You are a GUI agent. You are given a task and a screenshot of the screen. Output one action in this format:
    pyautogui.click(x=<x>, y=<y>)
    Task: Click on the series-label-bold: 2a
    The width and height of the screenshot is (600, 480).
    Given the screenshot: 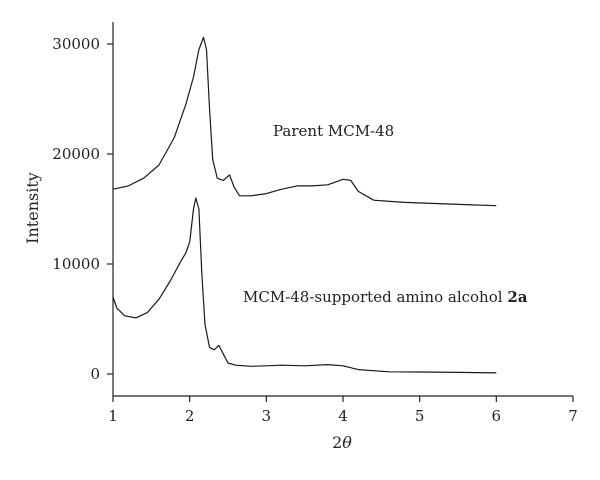 What is the action you would take?
    pyautogui.click(x=517, y=297)
    